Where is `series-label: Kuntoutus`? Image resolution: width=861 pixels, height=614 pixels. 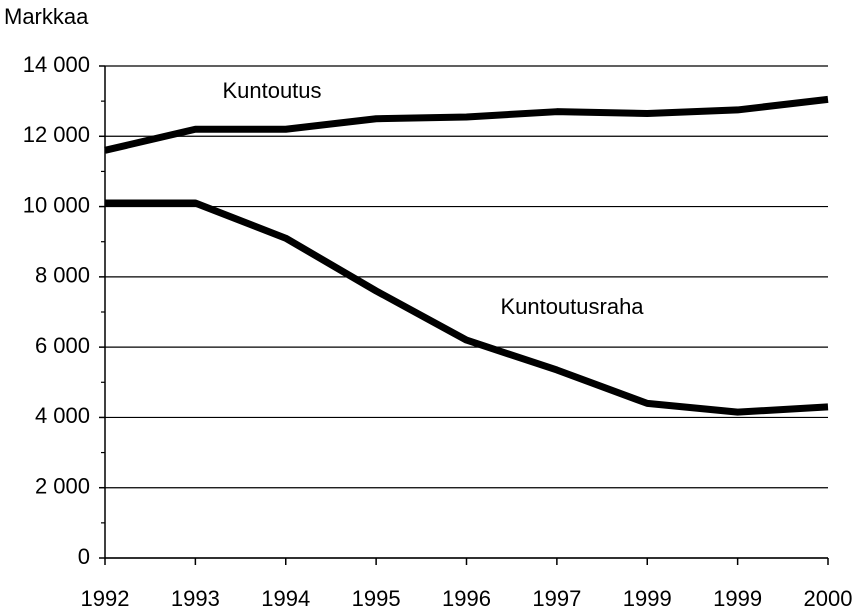 series-label: Kuntoutus is located at coordinates (271, 90).